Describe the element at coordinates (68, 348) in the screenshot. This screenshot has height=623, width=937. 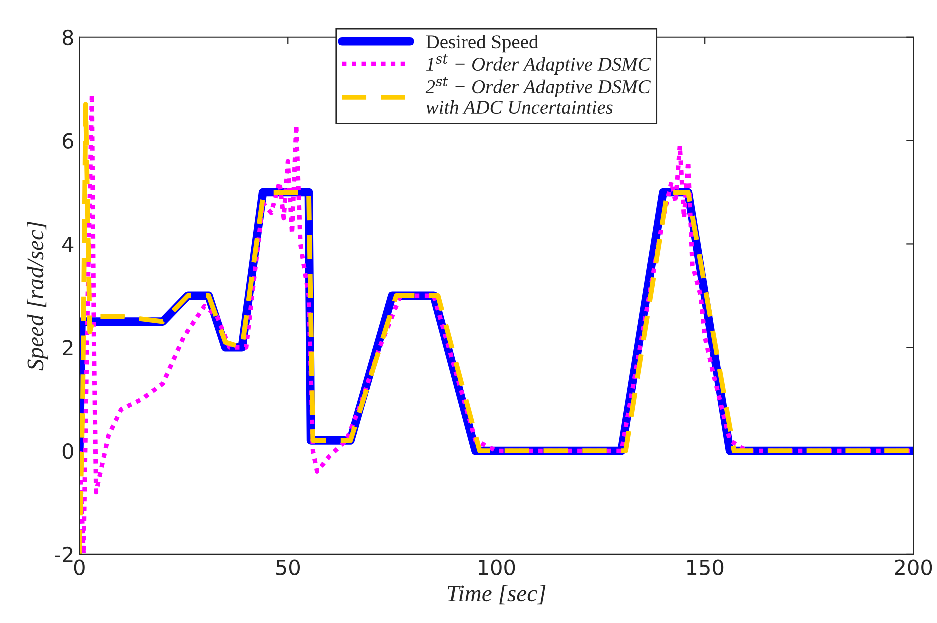
I see `y-tick-label: 2` at that location.